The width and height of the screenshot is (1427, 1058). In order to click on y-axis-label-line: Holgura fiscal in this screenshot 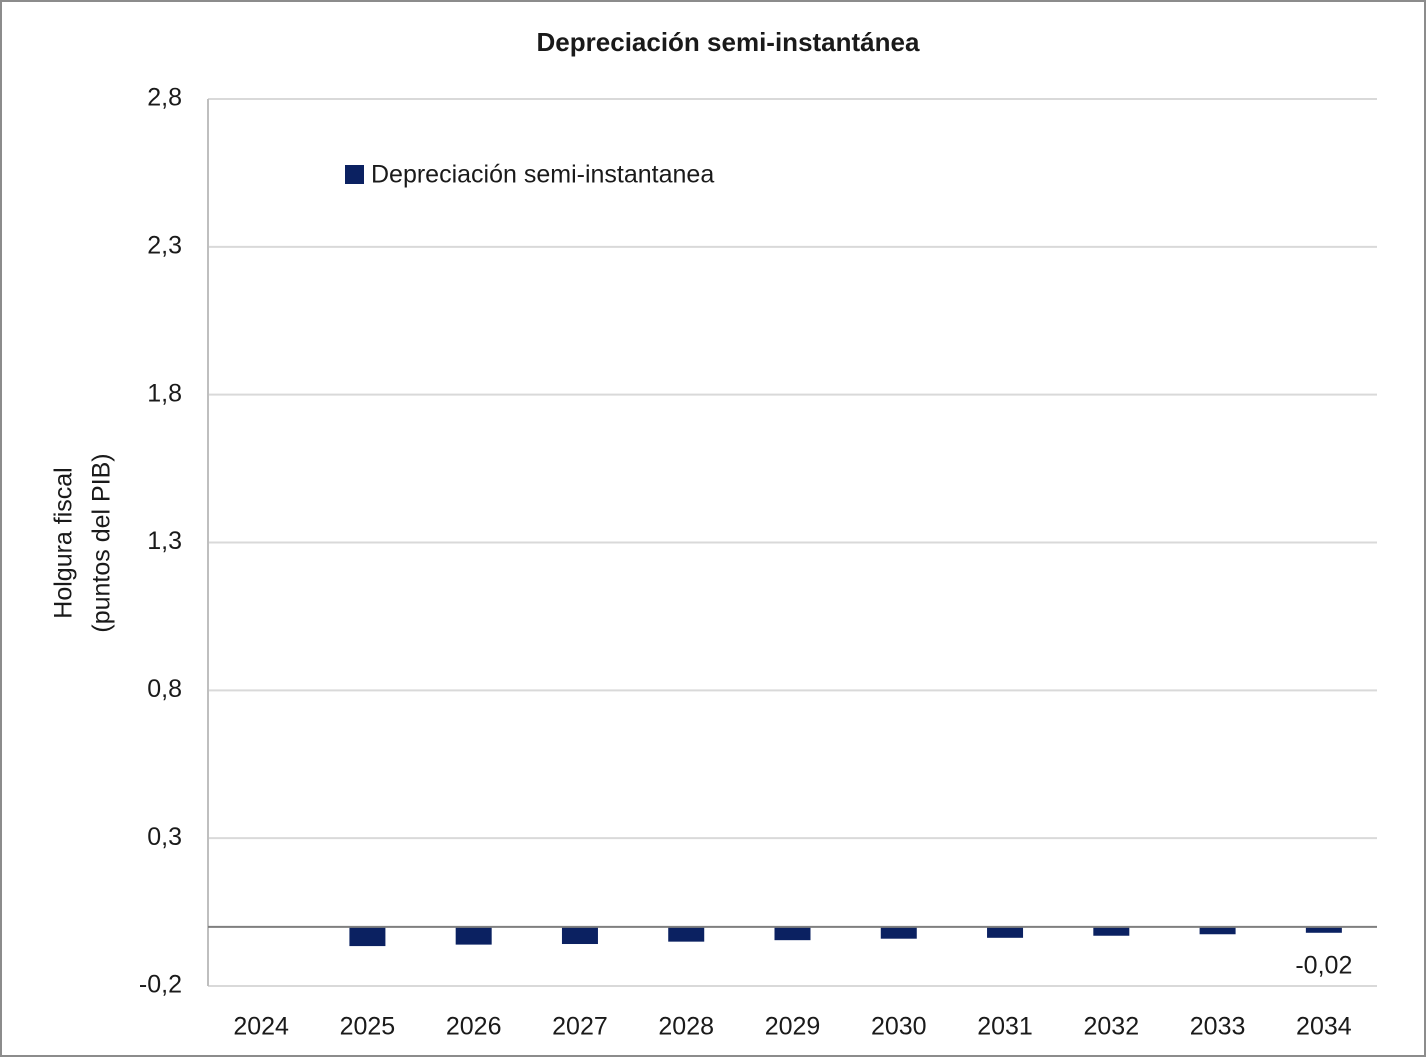, I will do `click(64, 542)`.